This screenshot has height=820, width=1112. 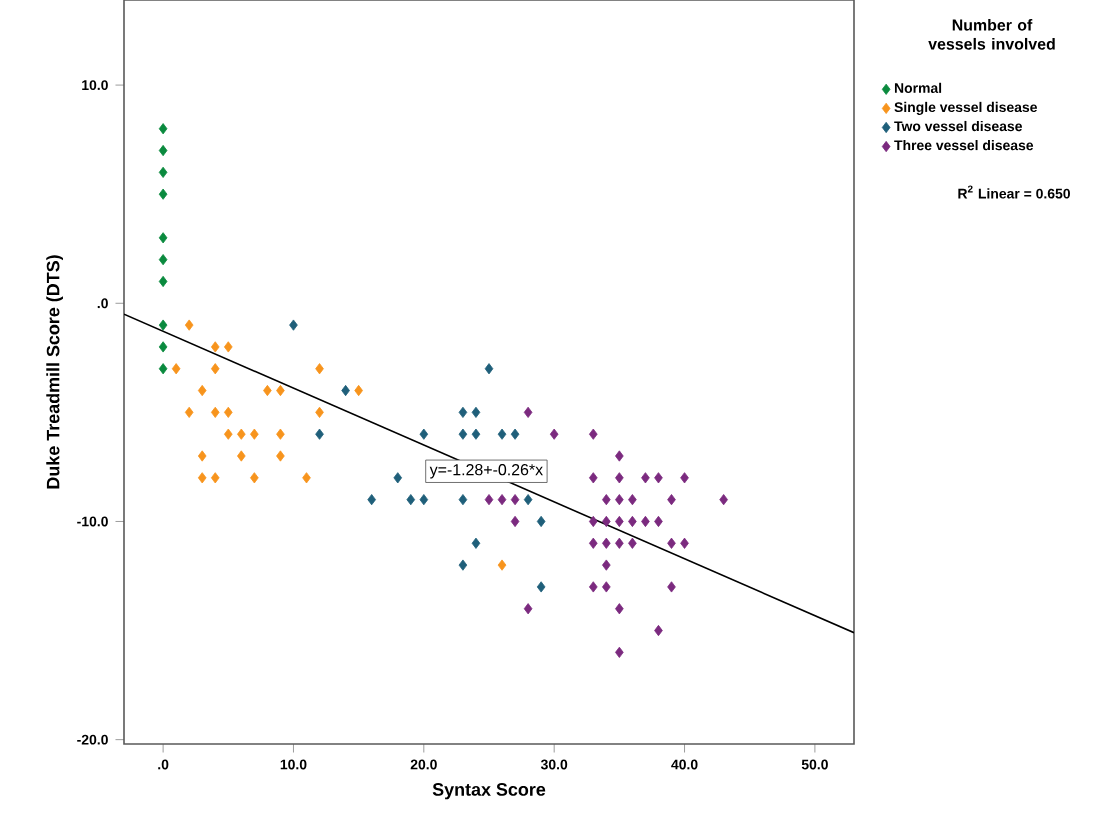 What do you see at coordinates (489, 791) in the screenshot?
I see `x-axis-title: Syntax Score` at bounding box center [489, 791].